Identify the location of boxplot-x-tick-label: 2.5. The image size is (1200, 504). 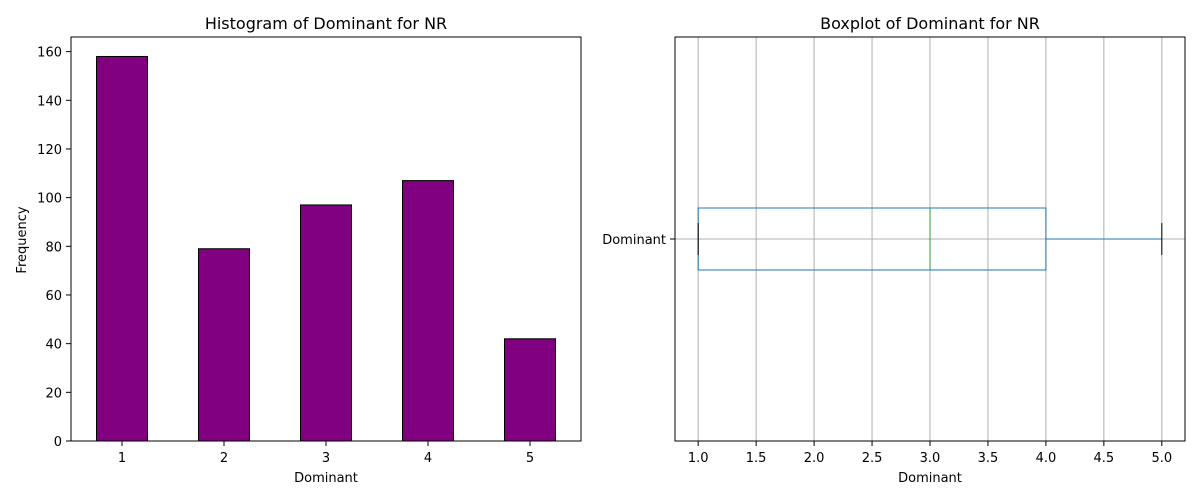
(872, 458).